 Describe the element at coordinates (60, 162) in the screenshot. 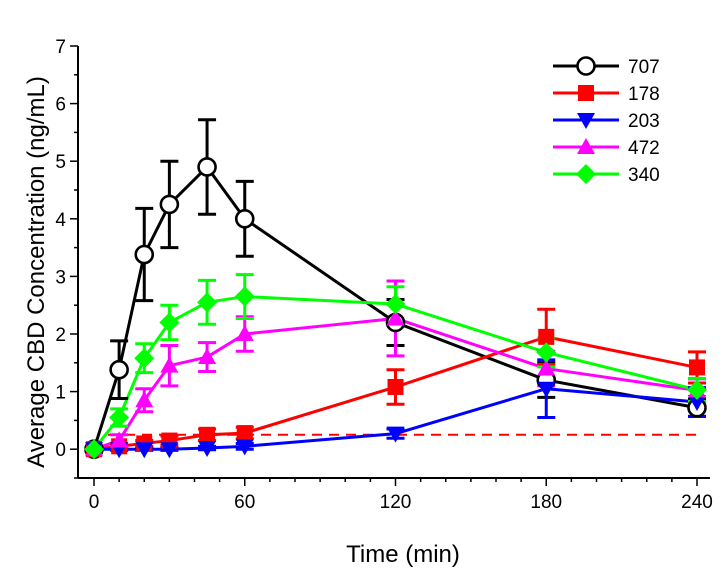

I see `y-tick-label: 5` at that location.